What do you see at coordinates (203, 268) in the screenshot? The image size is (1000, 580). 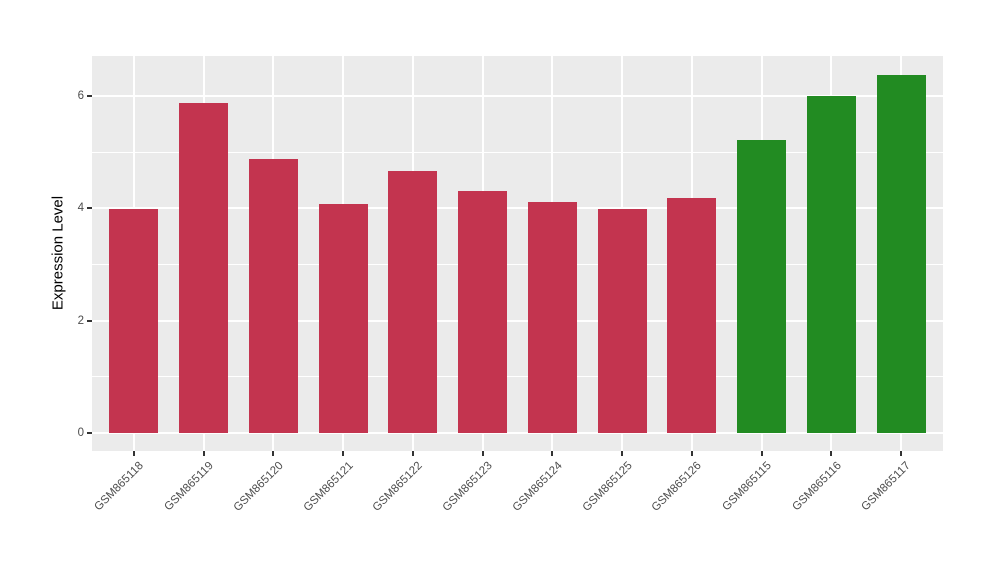 I see `bar-GSM865119` at bounding box center [203, 268].